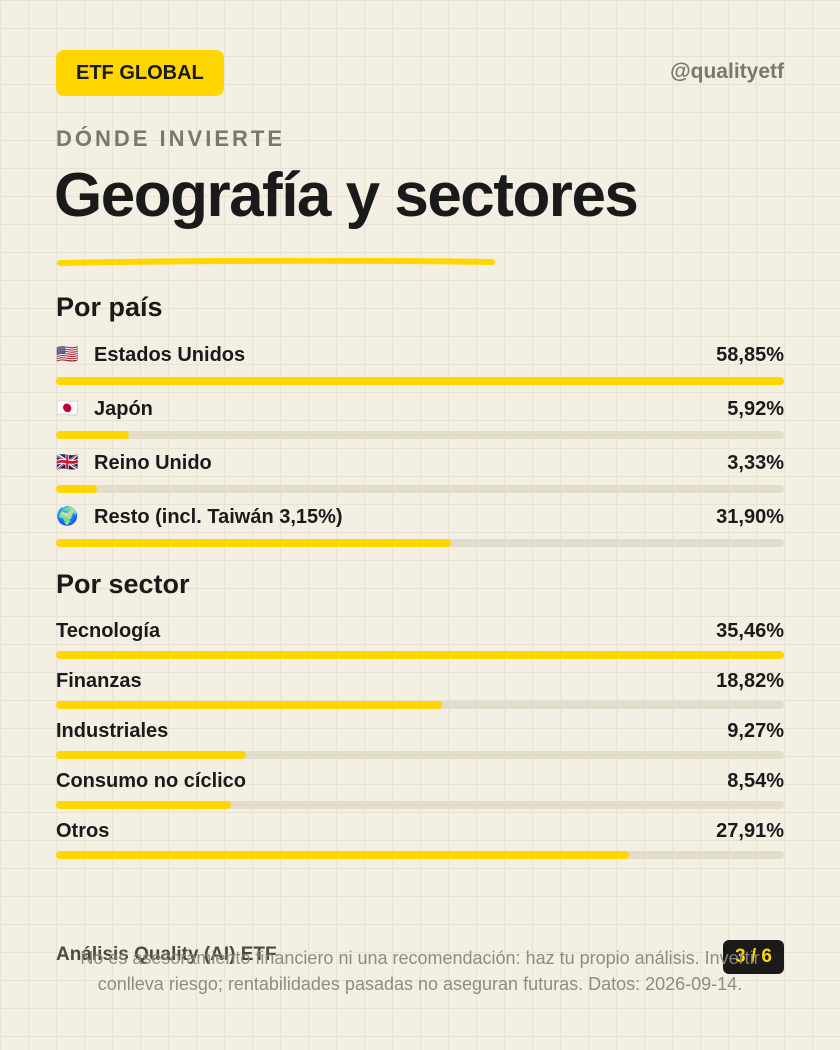  I want to click on flag: 🇯🇵, so click(67, 408).